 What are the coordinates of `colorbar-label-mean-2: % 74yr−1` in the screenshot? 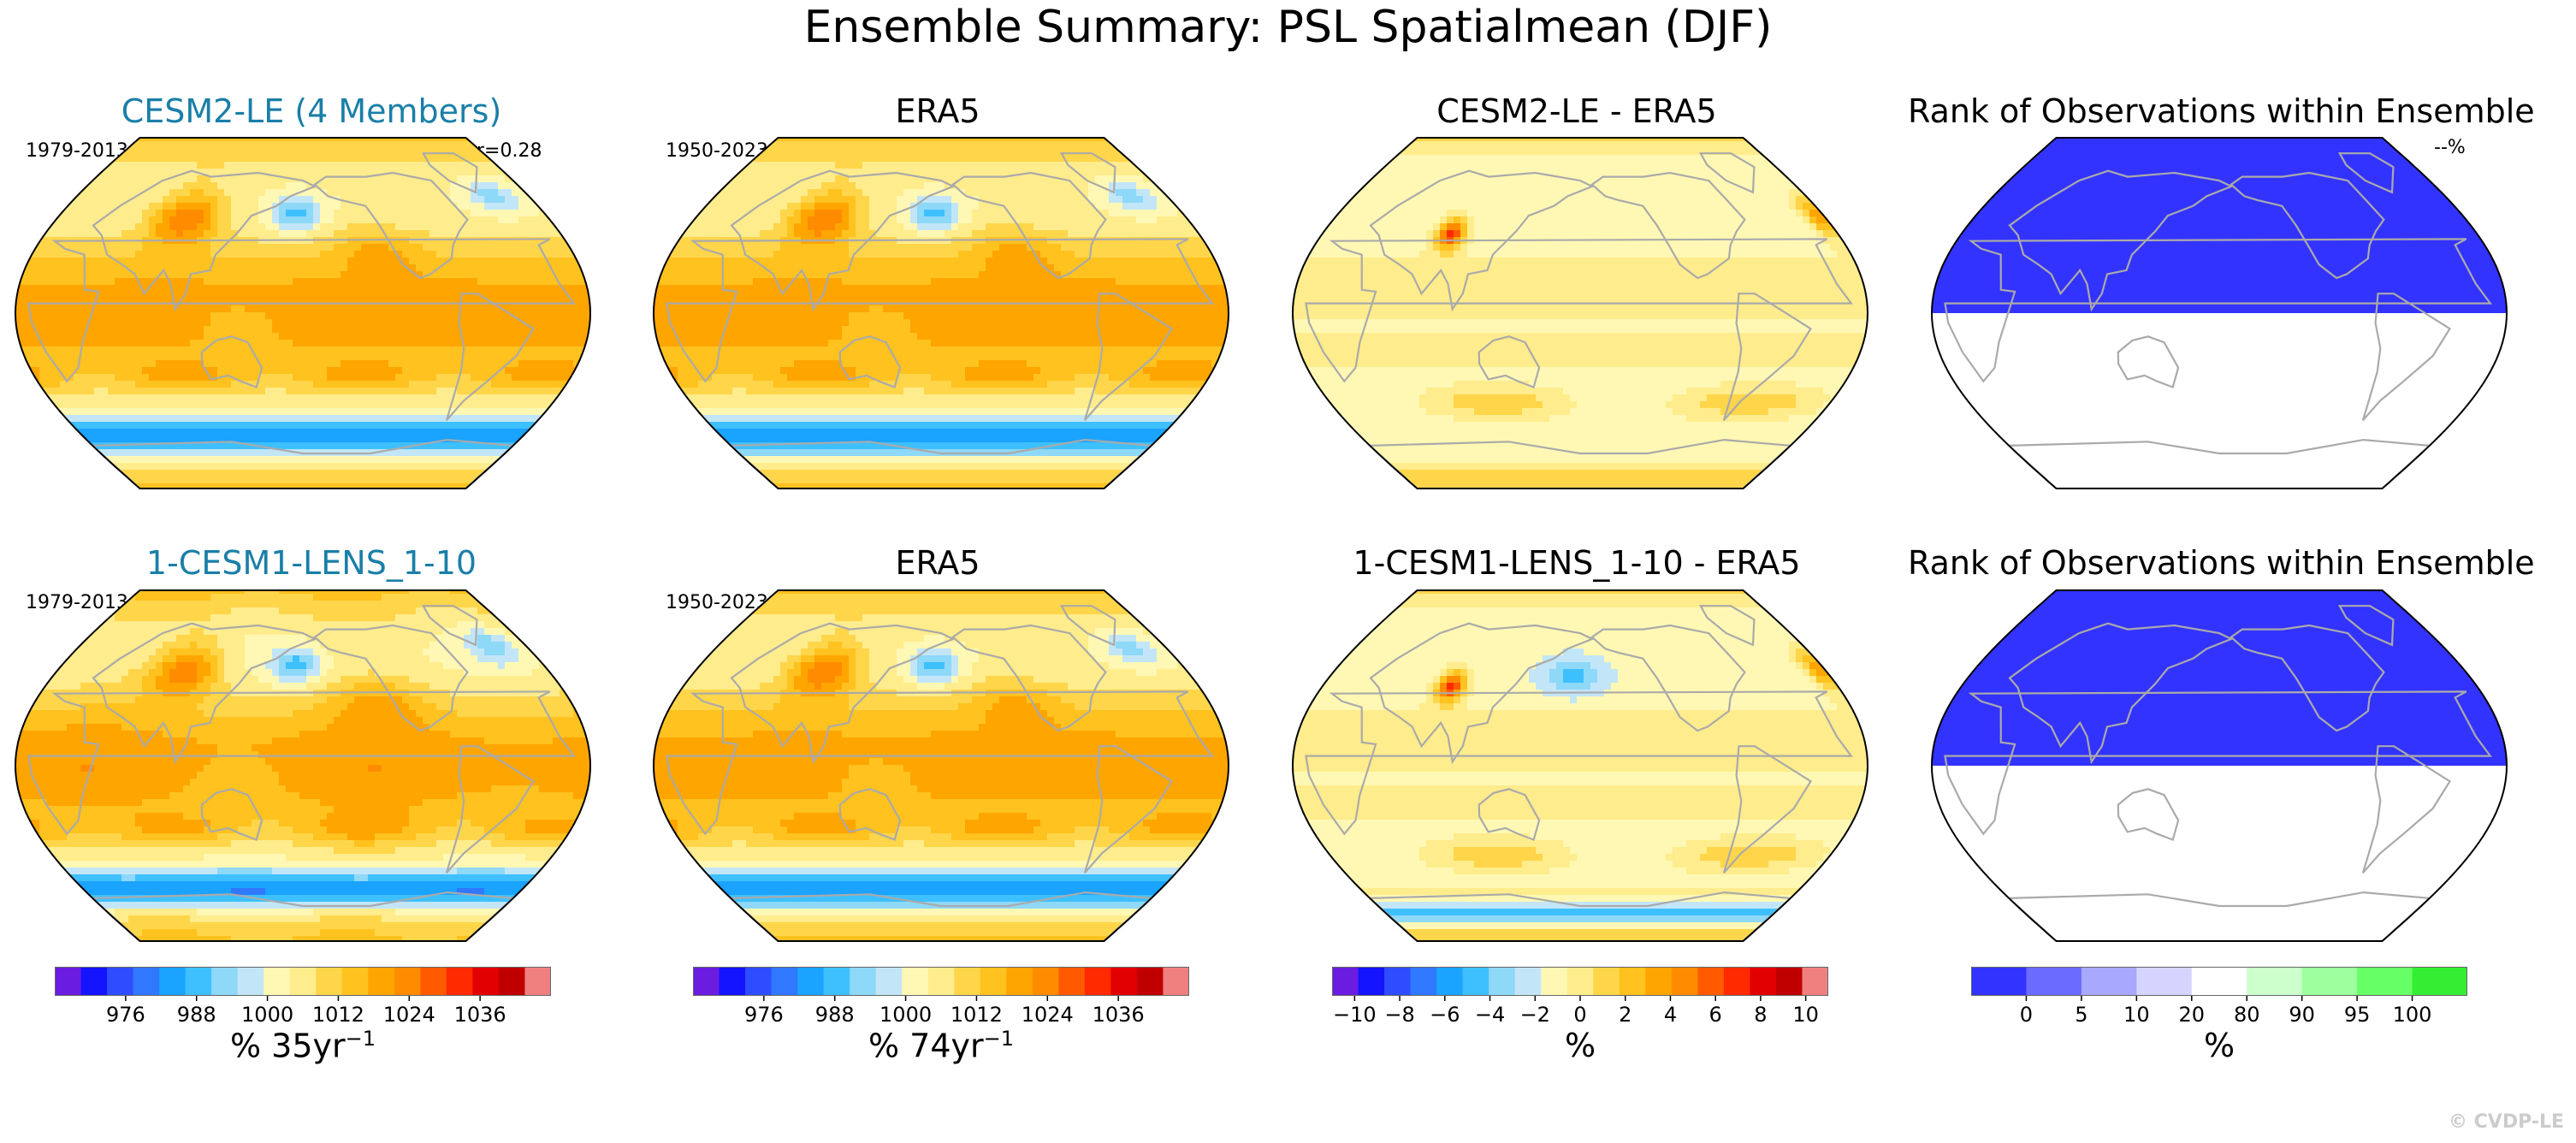 It's located at (941, 1046).